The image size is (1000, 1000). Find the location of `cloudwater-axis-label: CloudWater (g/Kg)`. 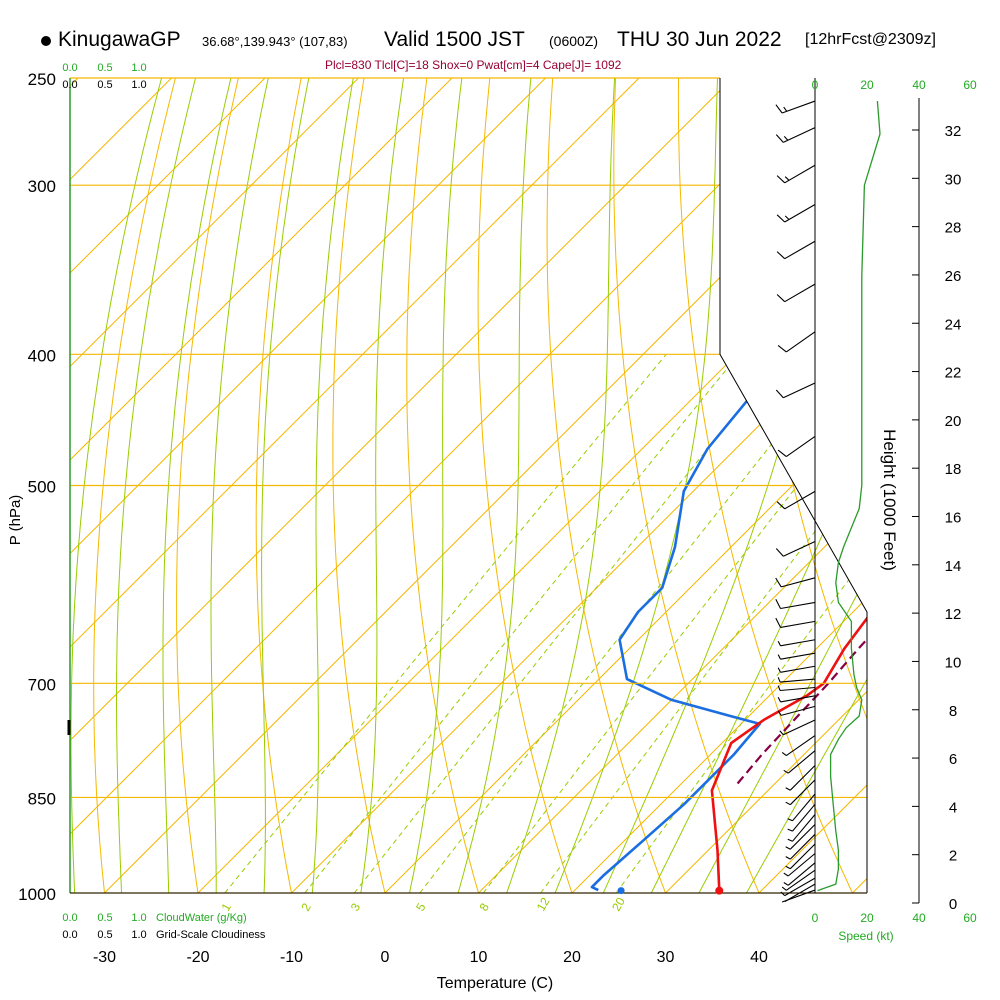

cloudwater-axis-label: CloudWater (g/Kg) is located at coordinates (201, 918).